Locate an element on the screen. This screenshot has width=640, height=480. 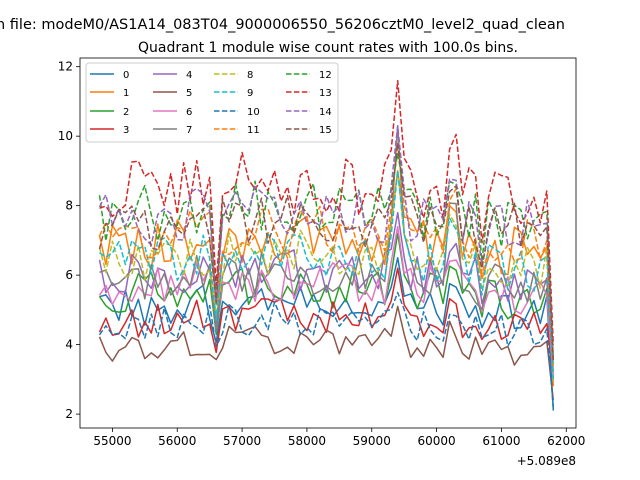
x-tick-label: 62000 is located at coordinates (566, 441).